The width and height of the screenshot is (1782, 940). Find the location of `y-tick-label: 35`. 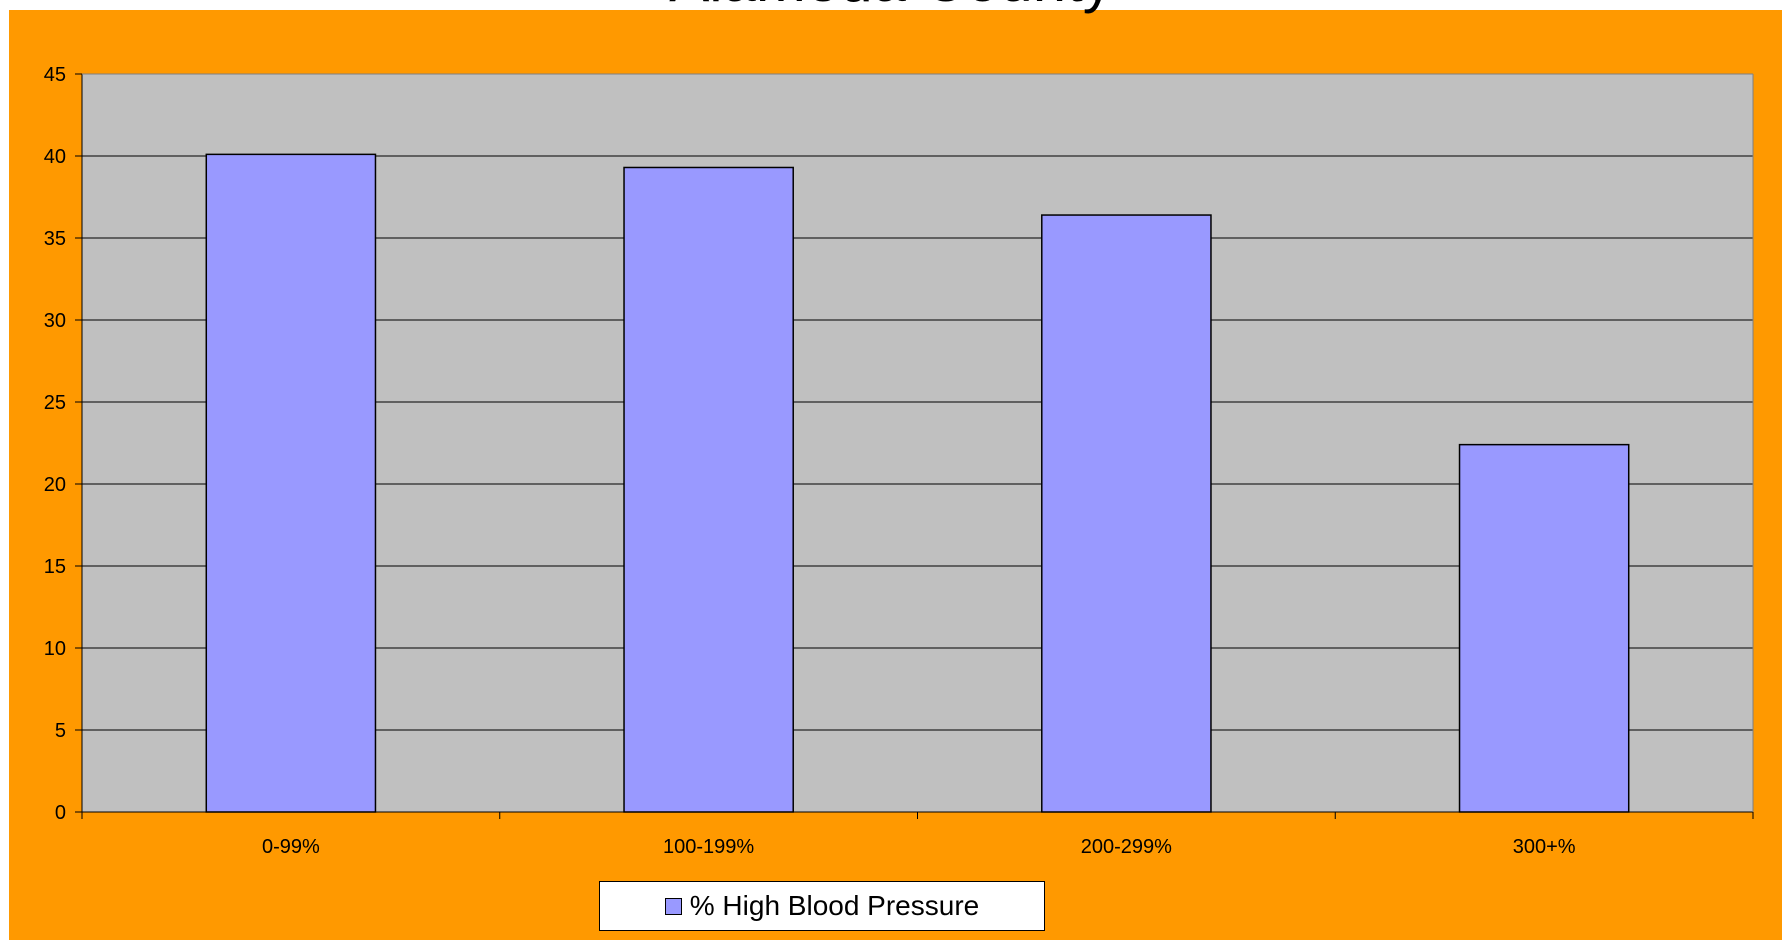

y-tick-label: 35 is located at coordinates (55, 239).